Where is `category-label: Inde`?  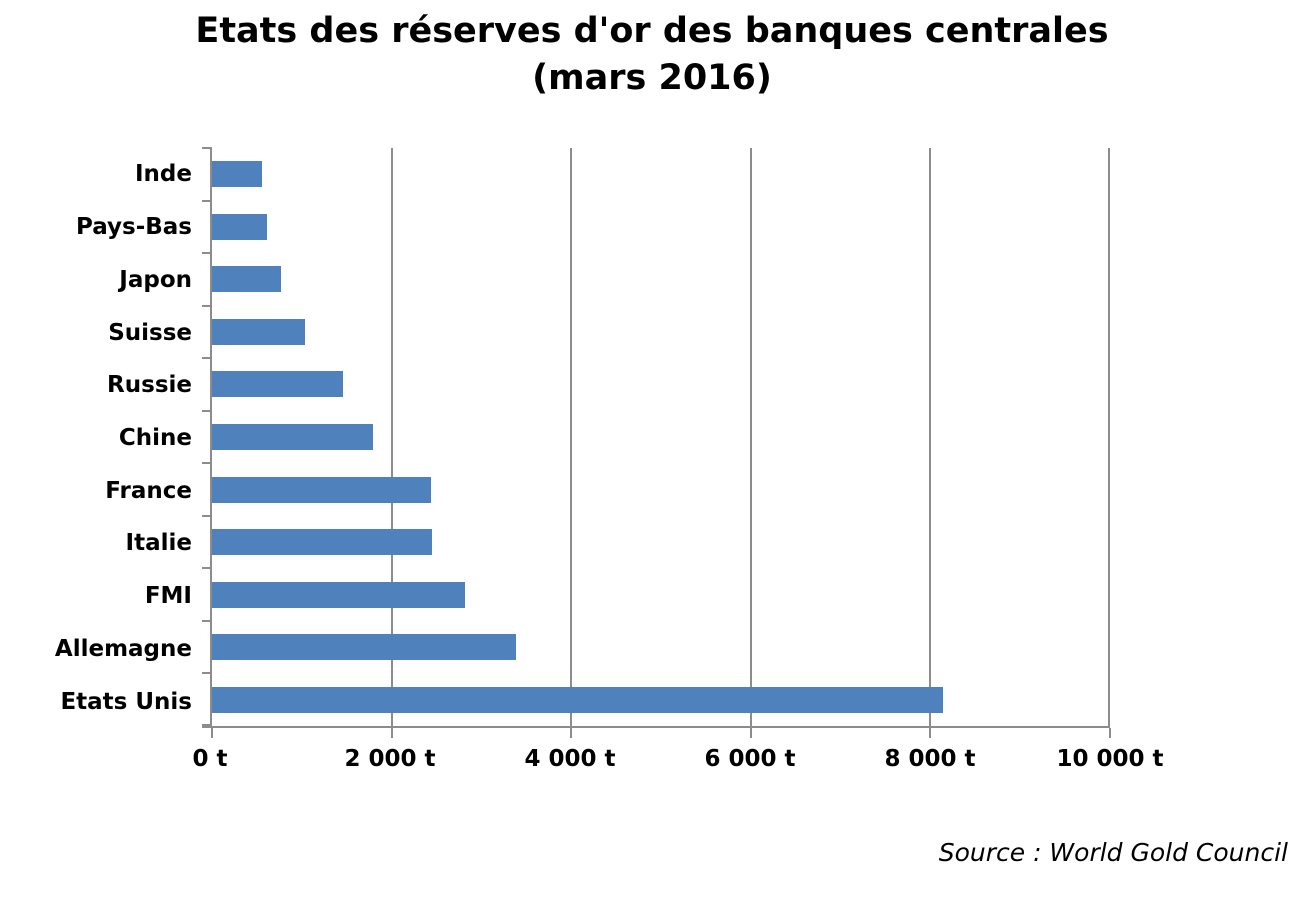
category-label: Inde is located at coordinates (163, 174).